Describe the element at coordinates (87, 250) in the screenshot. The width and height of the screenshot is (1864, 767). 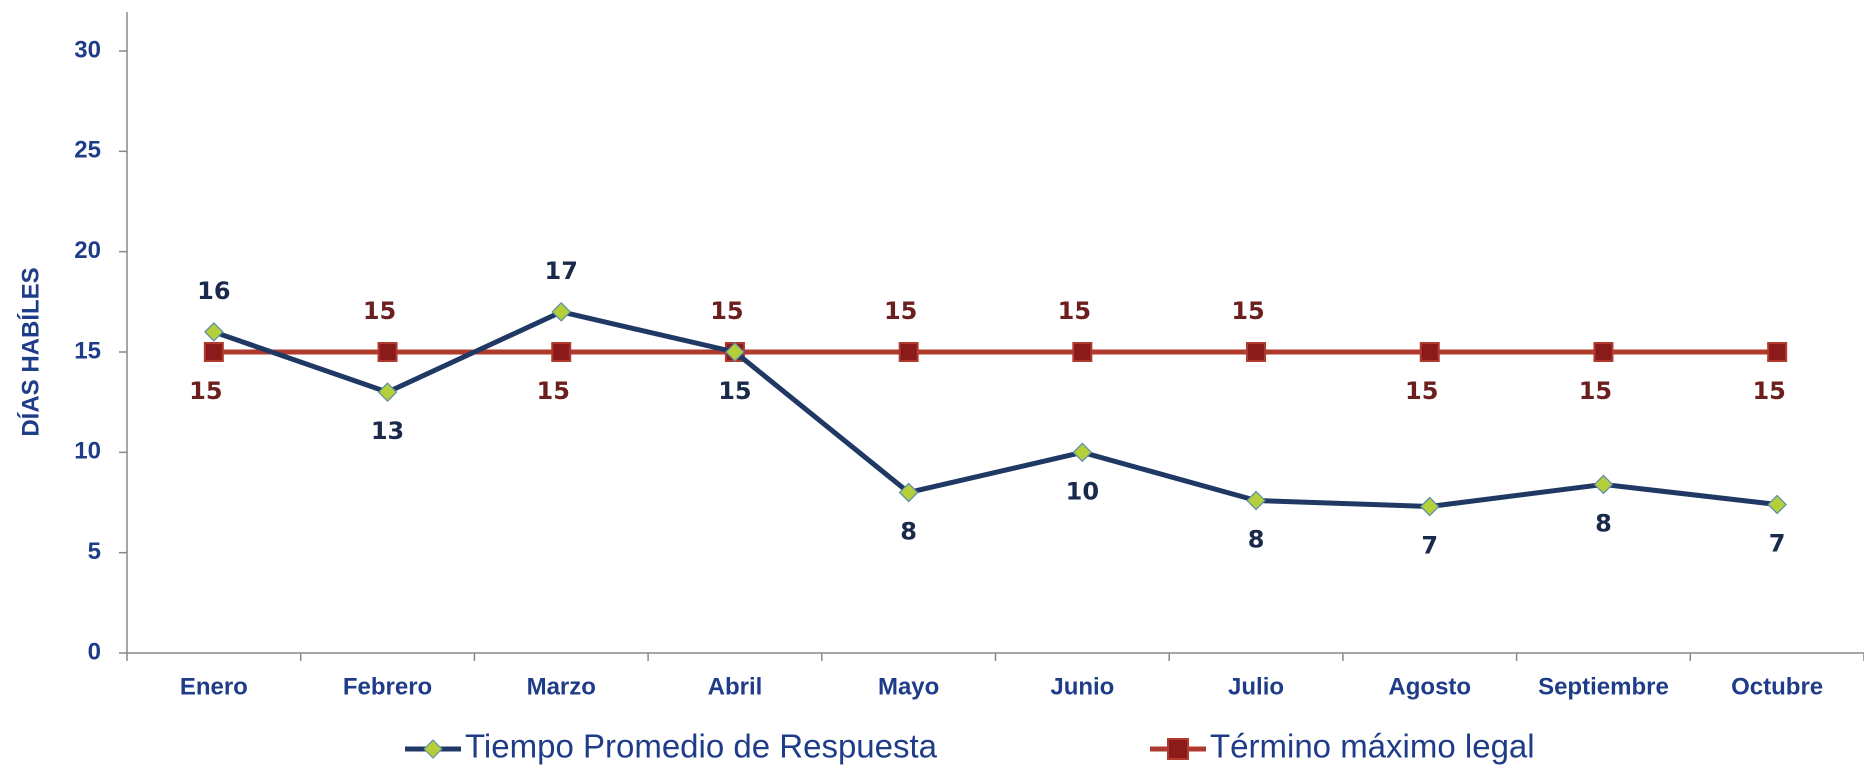
I see `y-tick-label: 20` at that location.